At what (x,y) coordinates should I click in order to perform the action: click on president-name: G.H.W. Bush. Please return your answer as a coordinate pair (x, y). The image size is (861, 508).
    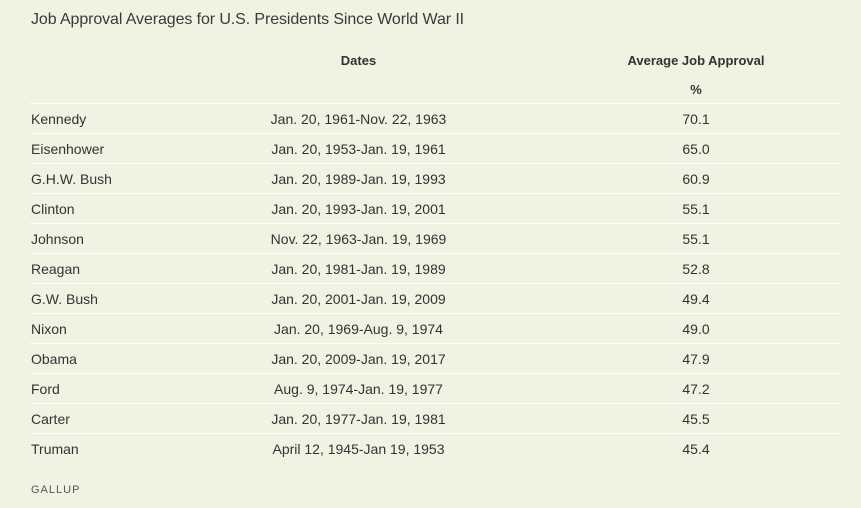
    Looking at the image, I should click on (97, 178).